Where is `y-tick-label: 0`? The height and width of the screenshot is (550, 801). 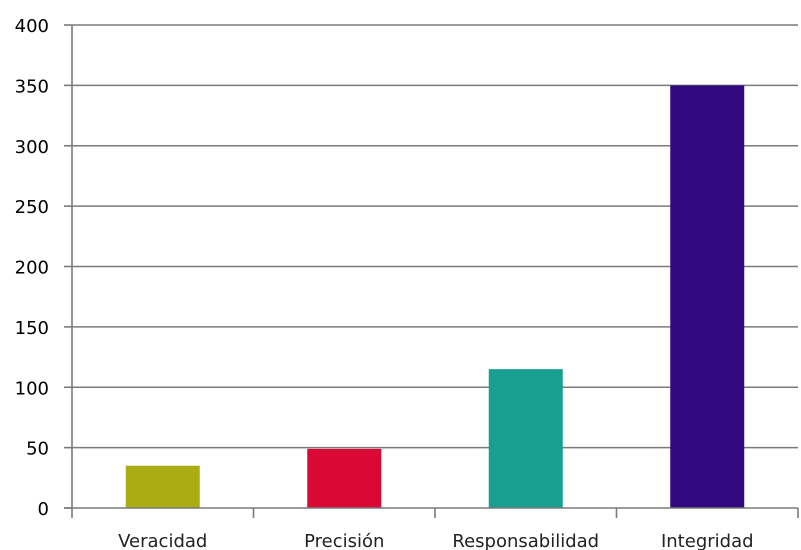 y-tick-label: 0 is located at coordinates (43, 509).